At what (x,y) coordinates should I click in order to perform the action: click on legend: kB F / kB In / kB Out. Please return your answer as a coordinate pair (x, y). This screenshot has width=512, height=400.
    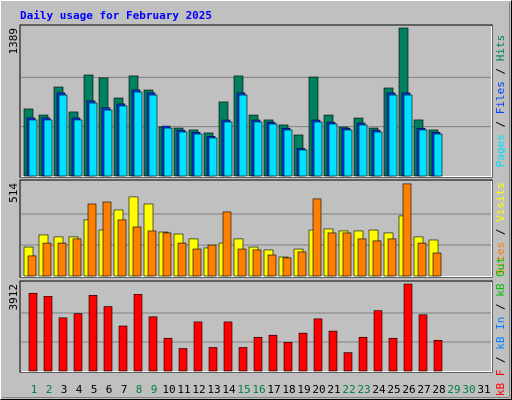
    Looking at the image, I should click on (500, 326).